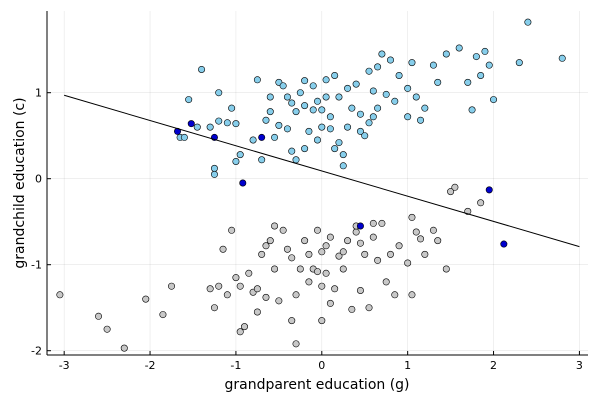  What do you see at coordinates (407, 365) in the screenshot?
I see `x-tick-label: 1` at bounding box center [407, 365].